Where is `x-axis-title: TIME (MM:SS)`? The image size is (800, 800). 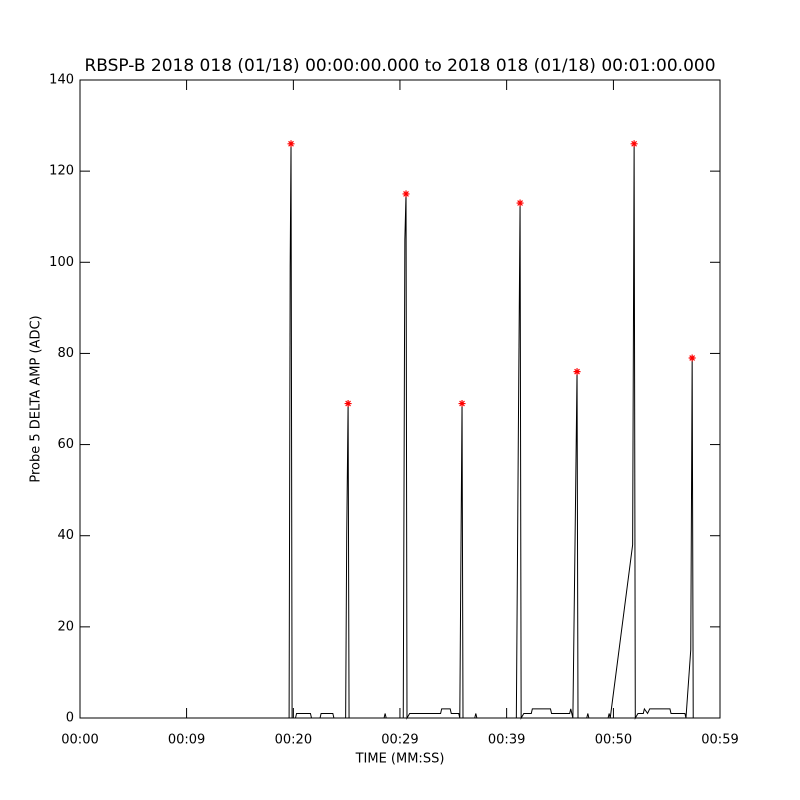 x-axis-title: TIME (MM:SS) is located at coordinates (400, 759).